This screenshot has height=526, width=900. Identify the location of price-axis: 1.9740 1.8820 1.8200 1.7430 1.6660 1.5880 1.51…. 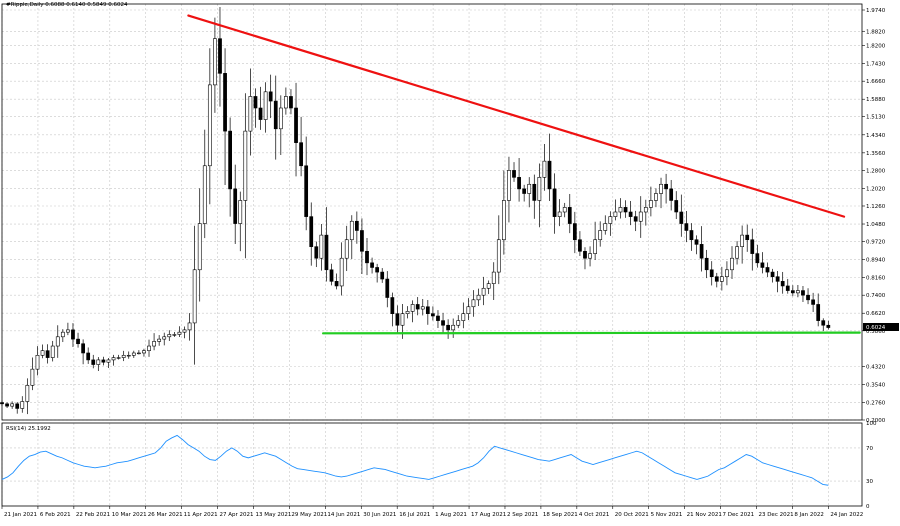
(874, 216).